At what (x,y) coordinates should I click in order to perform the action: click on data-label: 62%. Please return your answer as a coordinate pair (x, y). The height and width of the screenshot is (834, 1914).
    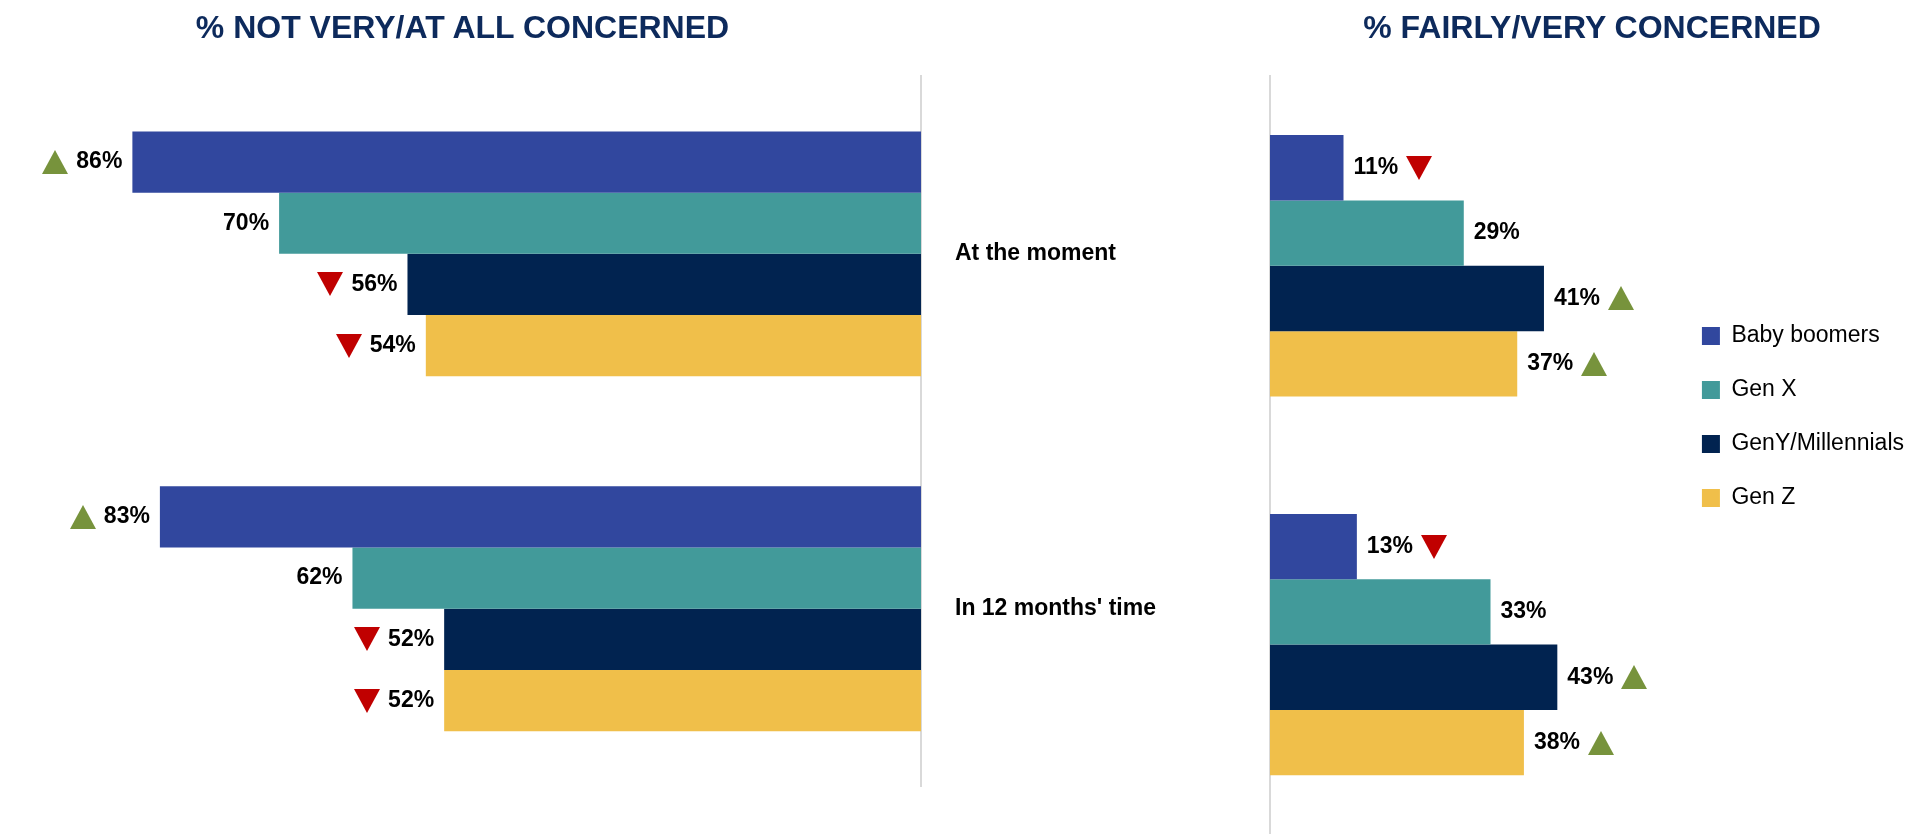
    Looking at the image, I should click on (319, 576).